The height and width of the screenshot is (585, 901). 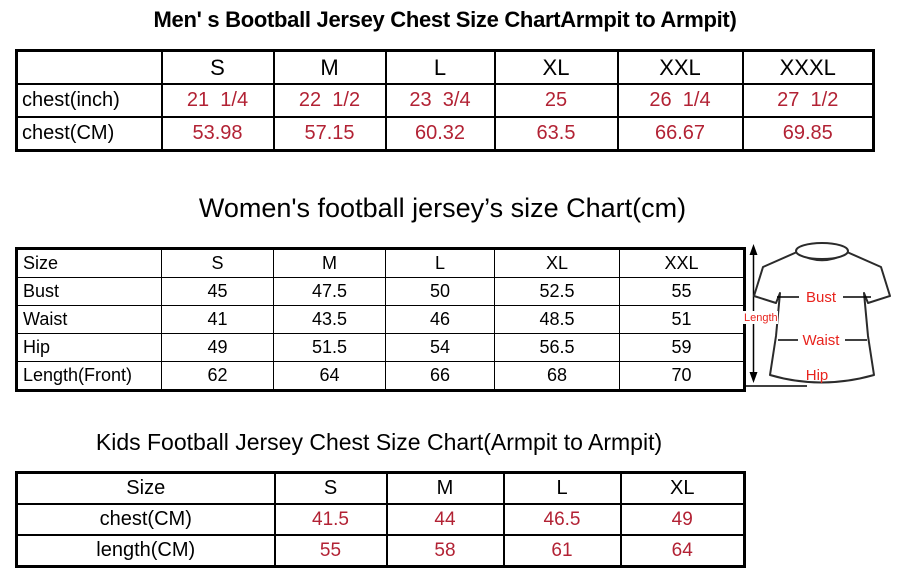 I want to click on women-waist-row: Waist 41 43.5 46 48.5 51, so click(x=380, y=319).